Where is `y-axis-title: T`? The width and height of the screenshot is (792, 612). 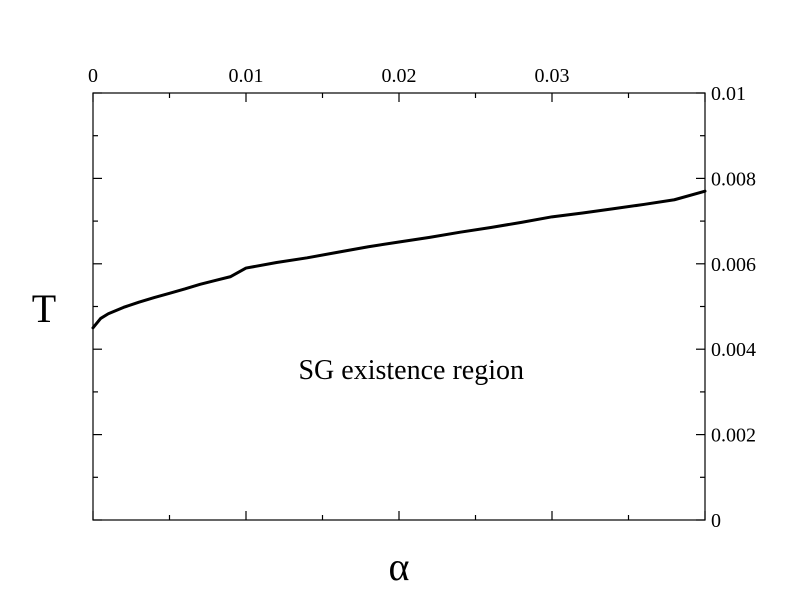 y-axis-title: T is located at coordinates (44, 308).